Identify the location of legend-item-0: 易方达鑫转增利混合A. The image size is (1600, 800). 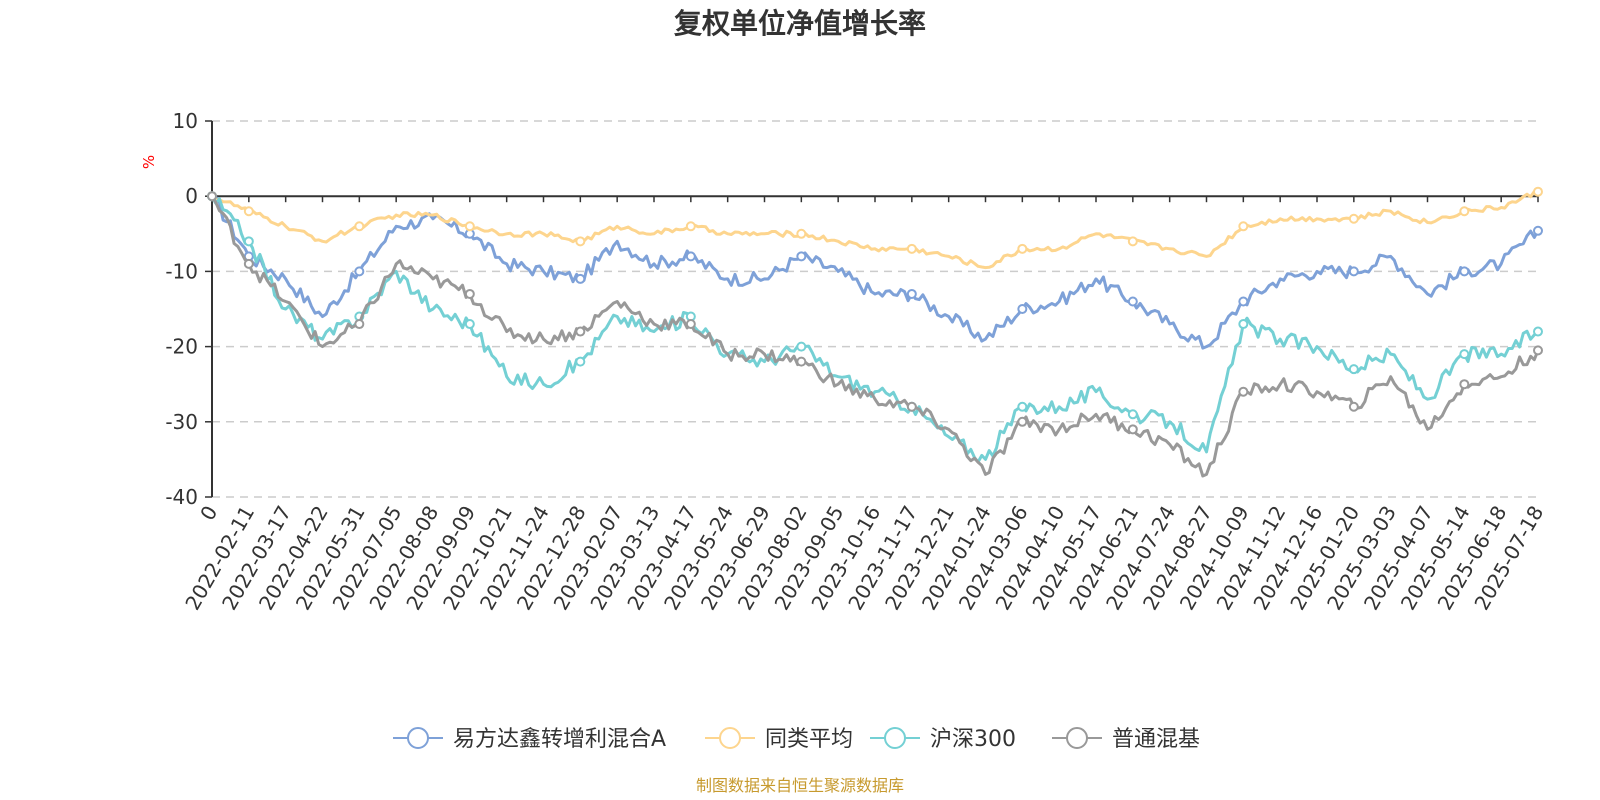
(529, 739).